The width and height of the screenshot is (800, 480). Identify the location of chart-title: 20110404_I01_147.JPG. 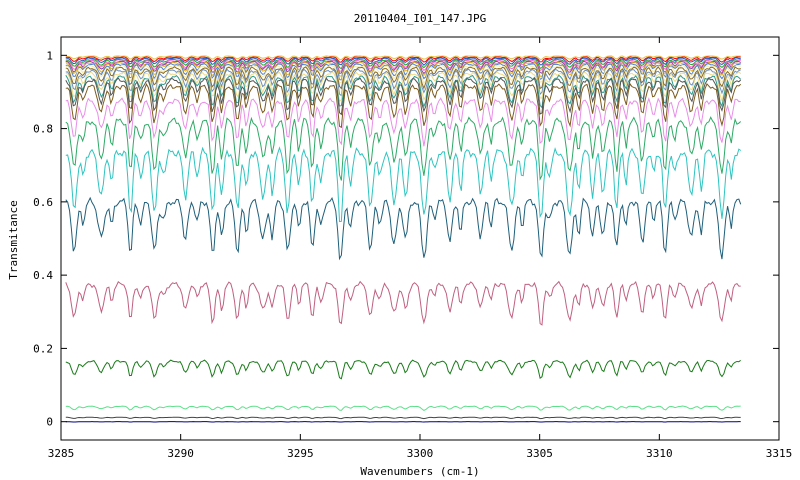
(420, 18).